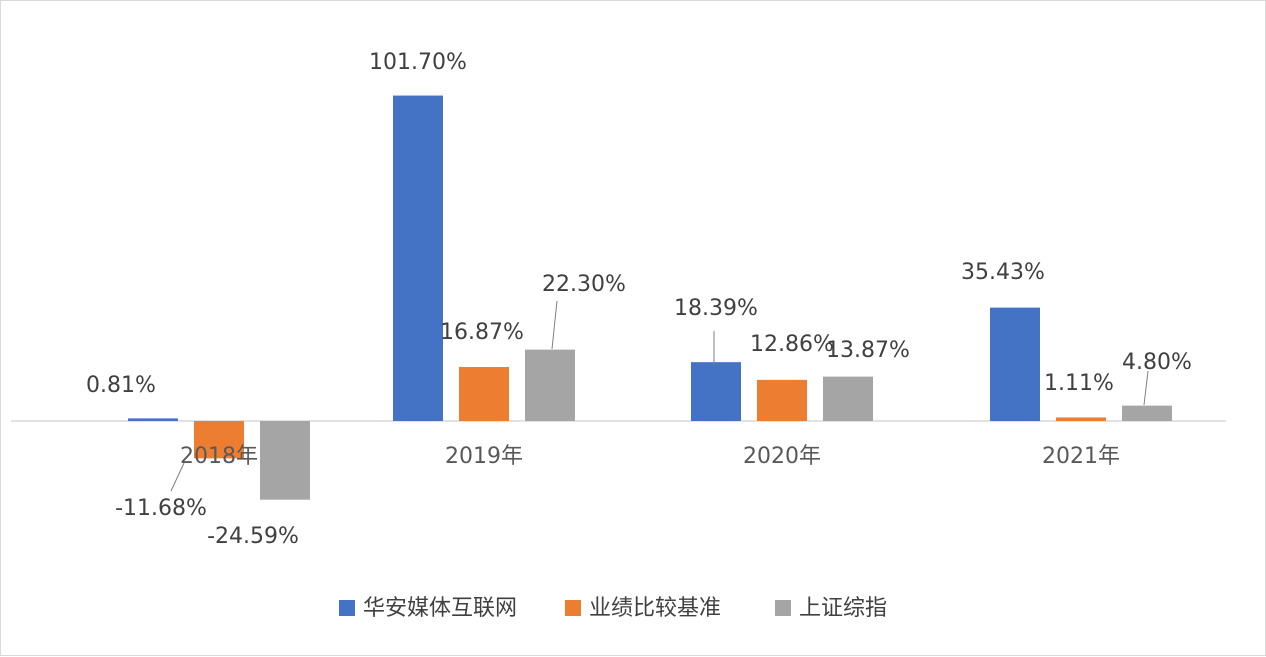  Describe the element at coordinates (843, 608) in the screenshot. I see `legend-label-3: 上证综指` at that location.